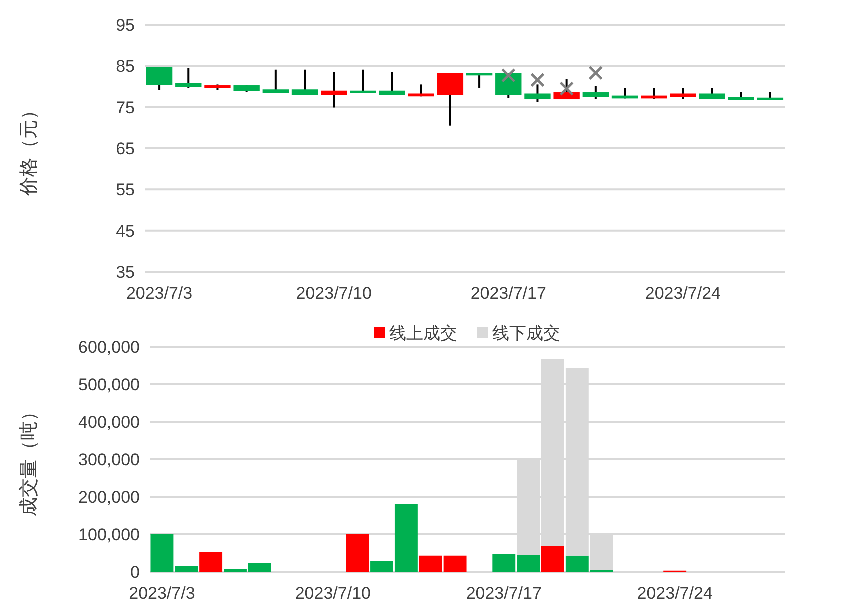 The image size is (843, 607). I want to click on y-tick-label: 400,000, so click(109, 422).